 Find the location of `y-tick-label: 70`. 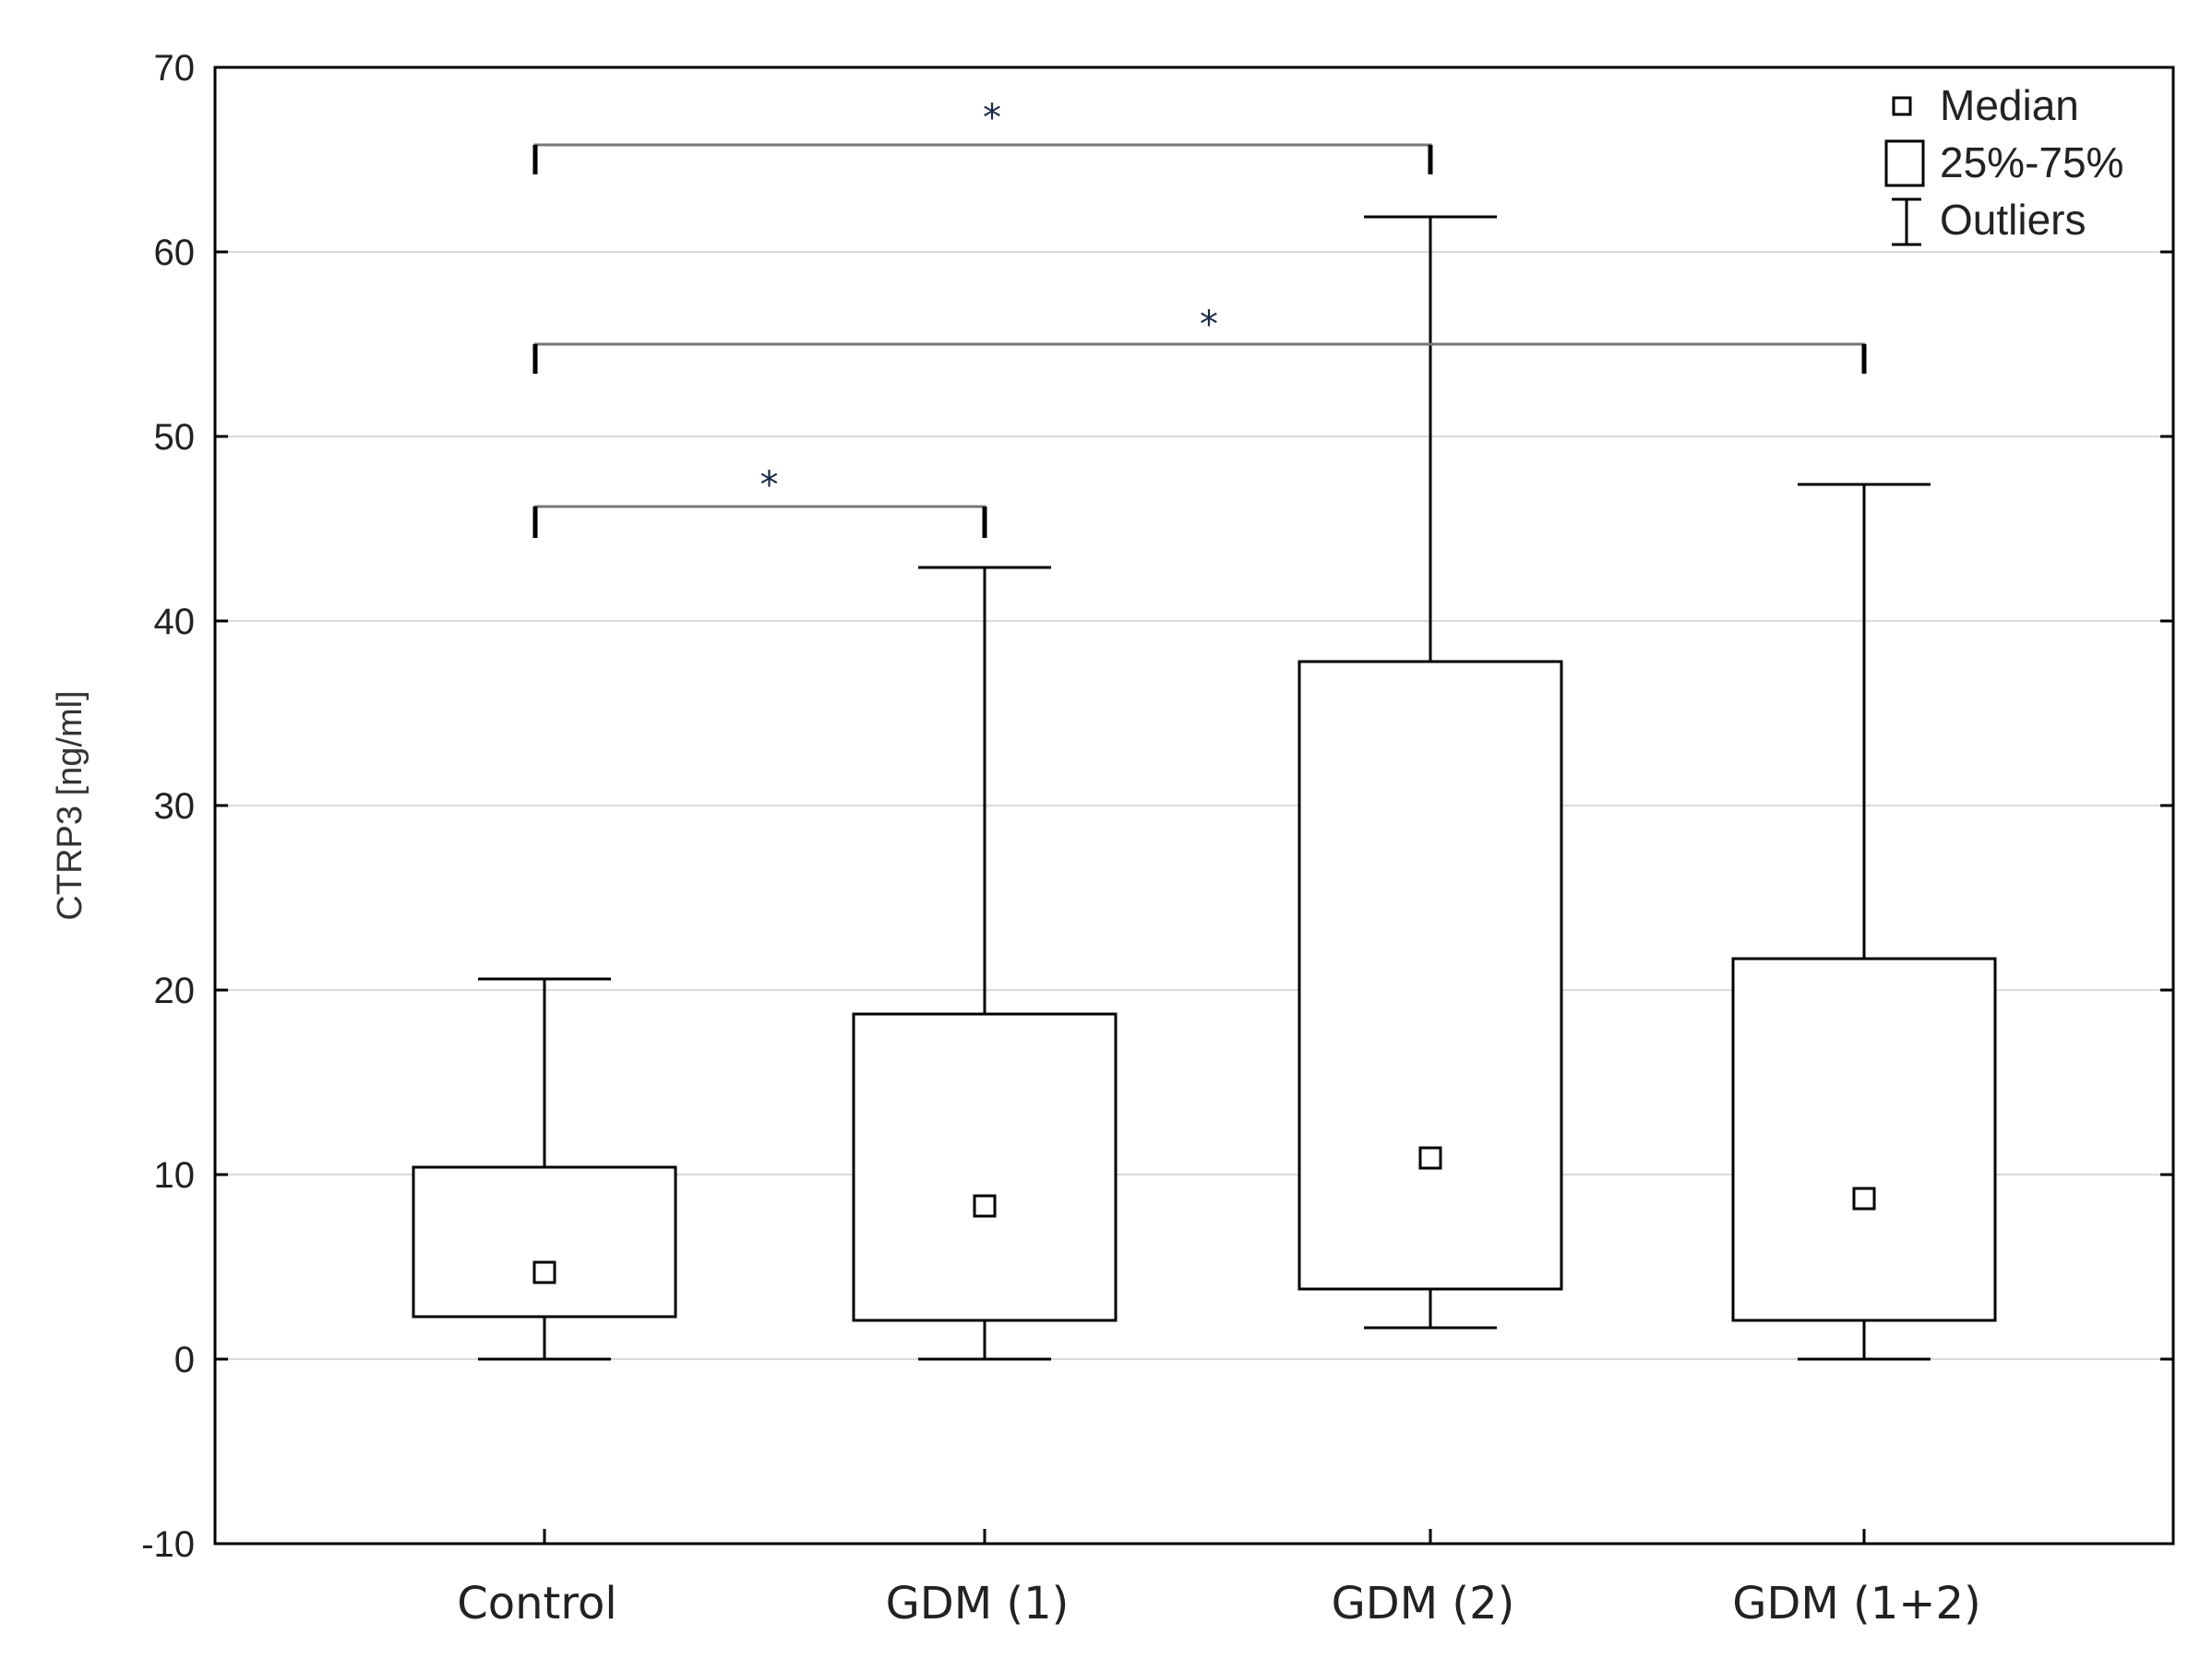

y-tick-label: 70 is located at coordinates (175, 68).